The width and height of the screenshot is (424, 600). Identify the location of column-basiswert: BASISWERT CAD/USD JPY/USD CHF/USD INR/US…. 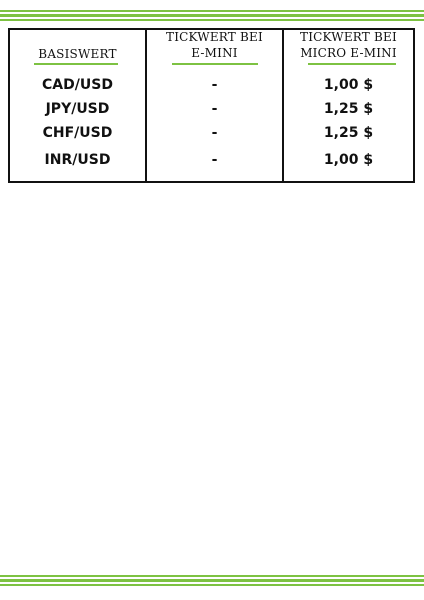
(77, 105).